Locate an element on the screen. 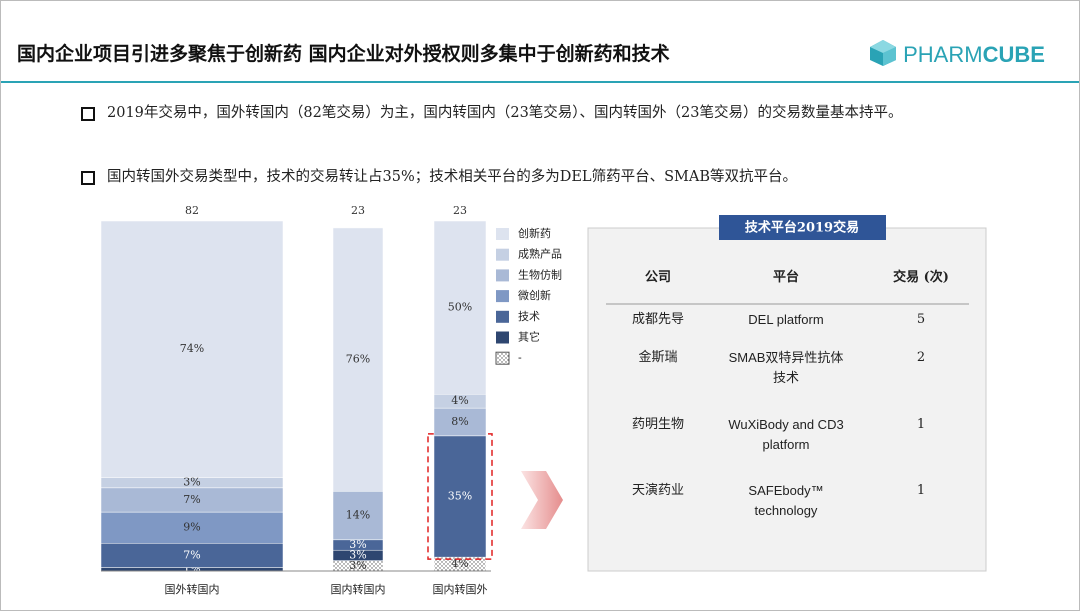  value-label: 74% is located at coordinates (192, 348).